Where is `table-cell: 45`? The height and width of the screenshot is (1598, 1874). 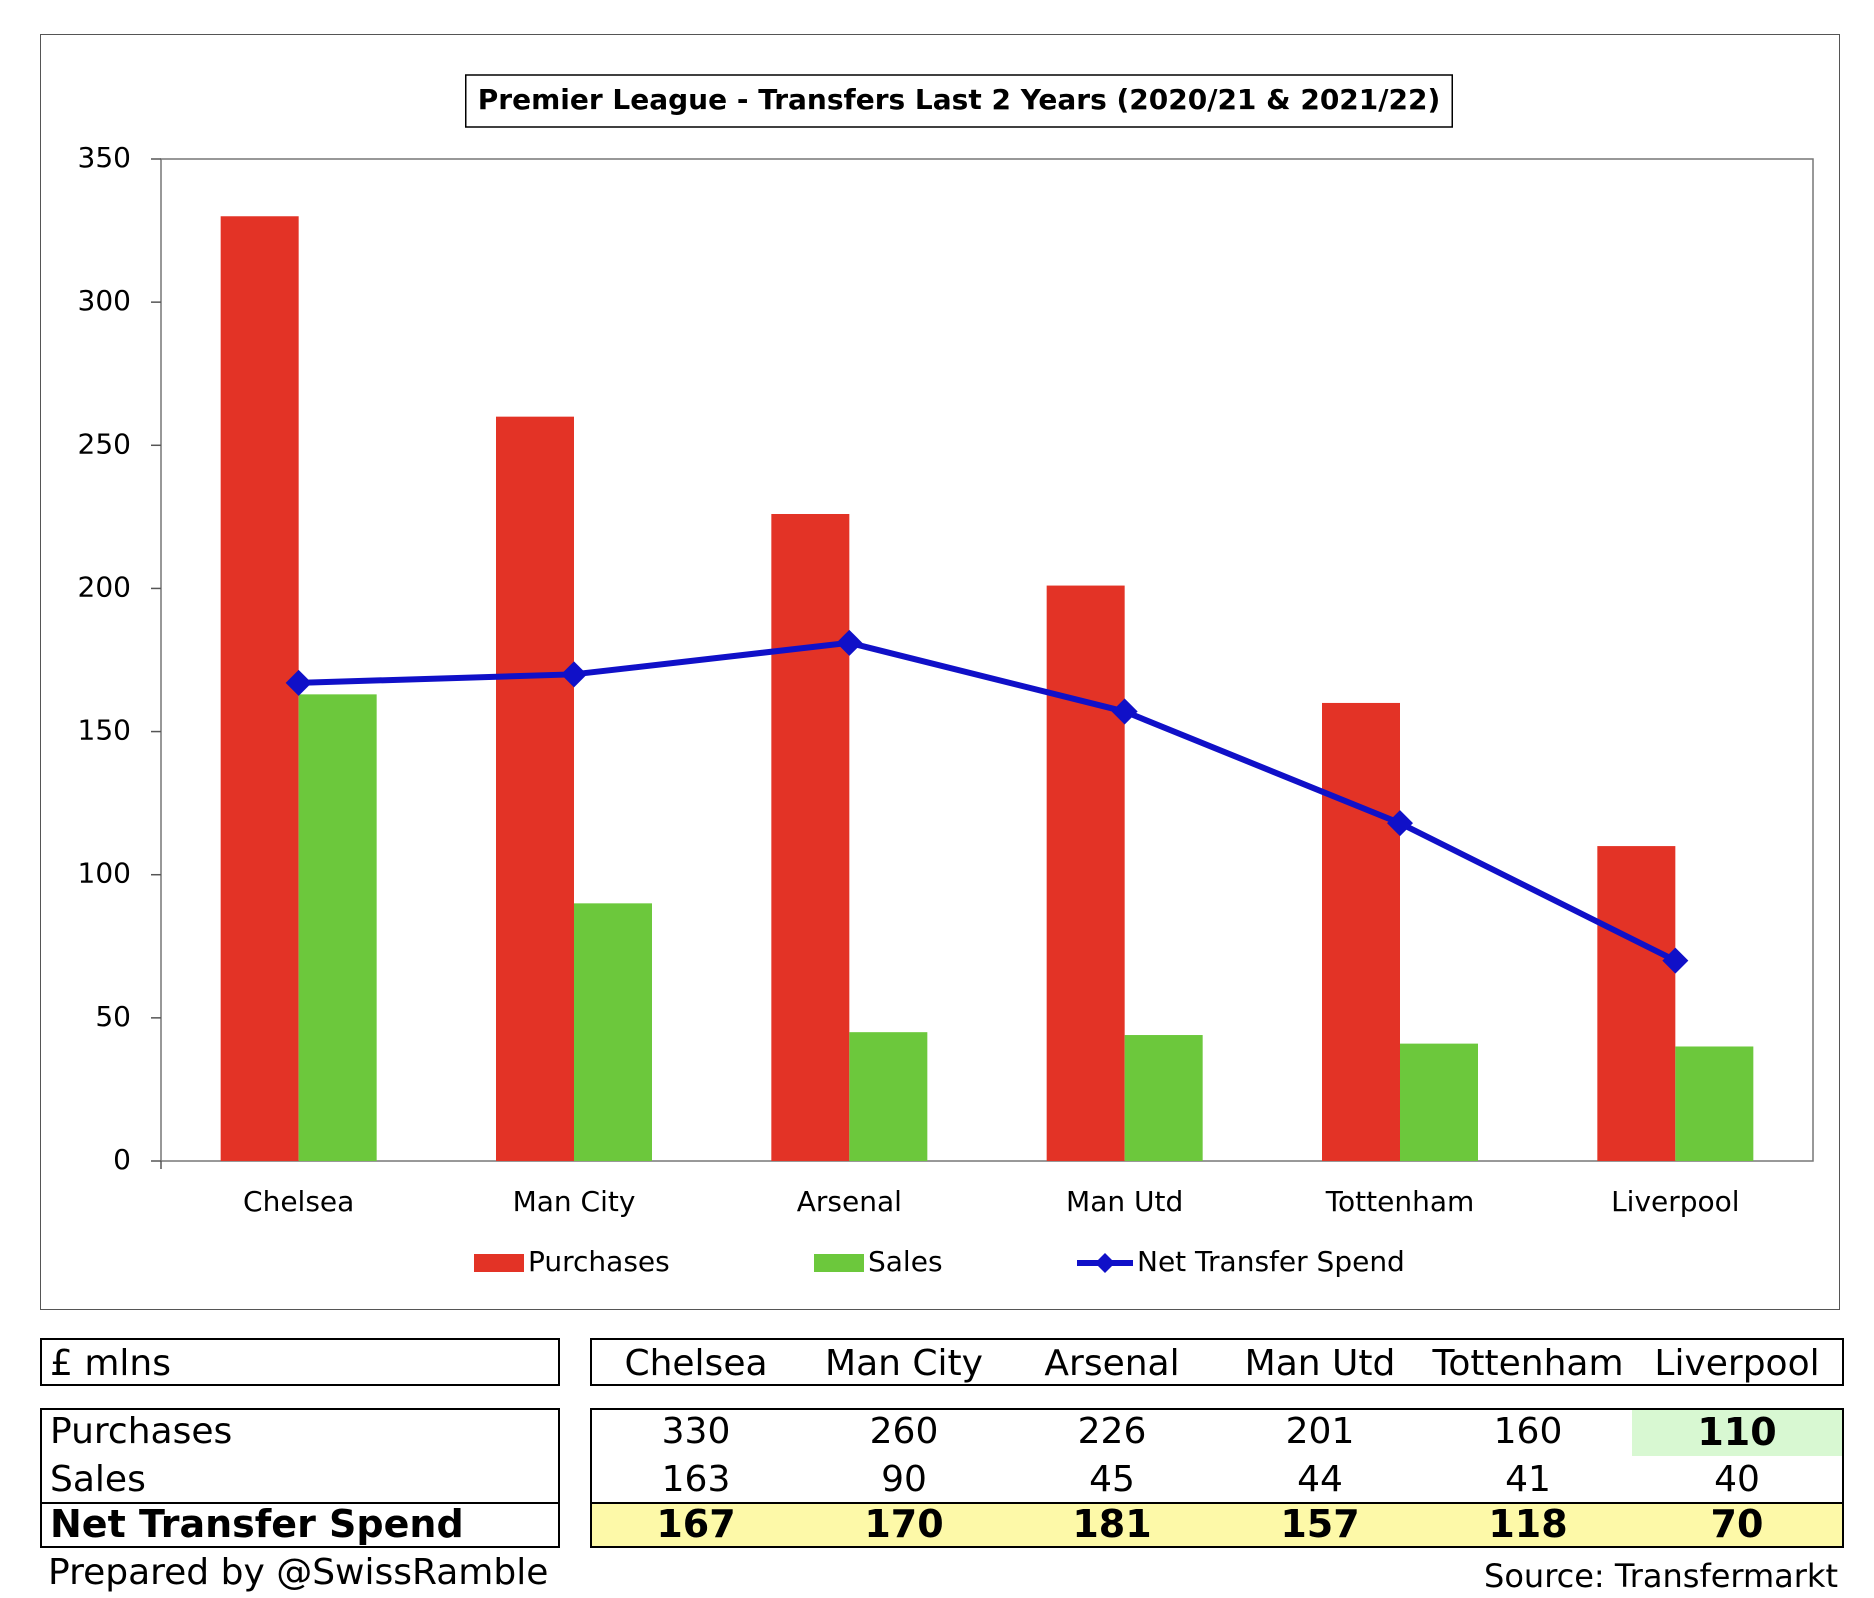
table-cell: 45 is located at coordinates (1112, 1479).